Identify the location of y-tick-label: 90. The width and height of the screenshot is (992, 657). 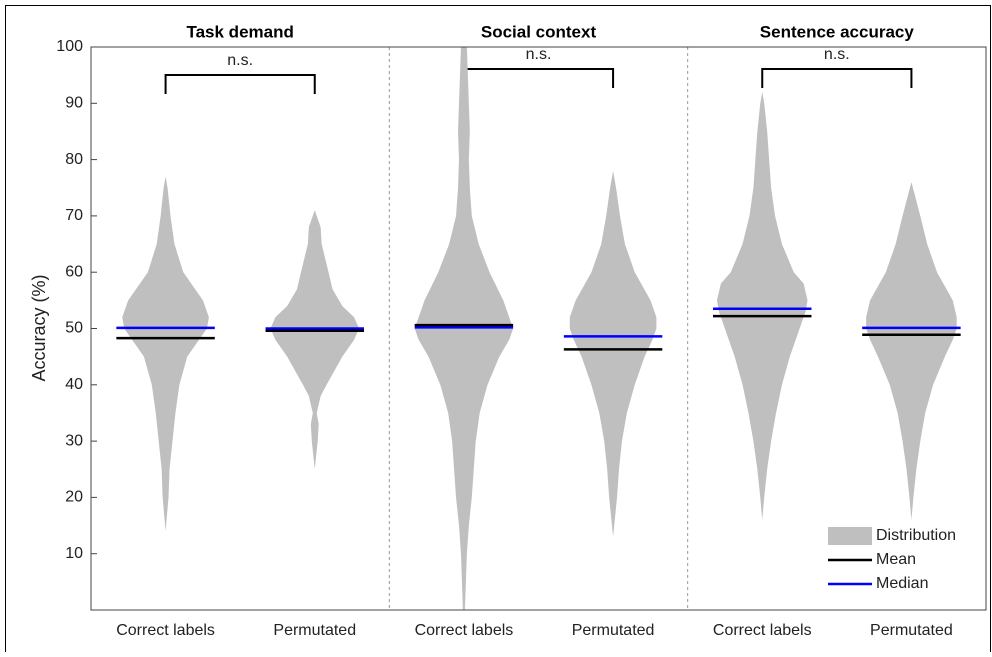
(74, 103).